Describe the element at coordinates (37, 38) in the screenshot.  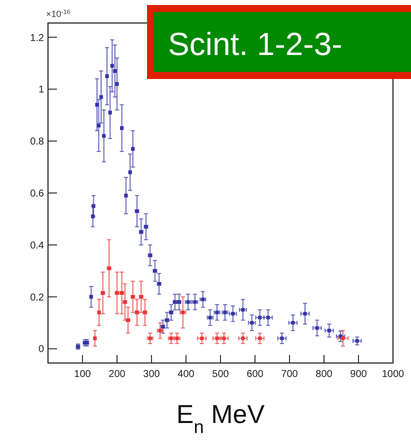
I see `y-tick-label: 1.2` at that location.